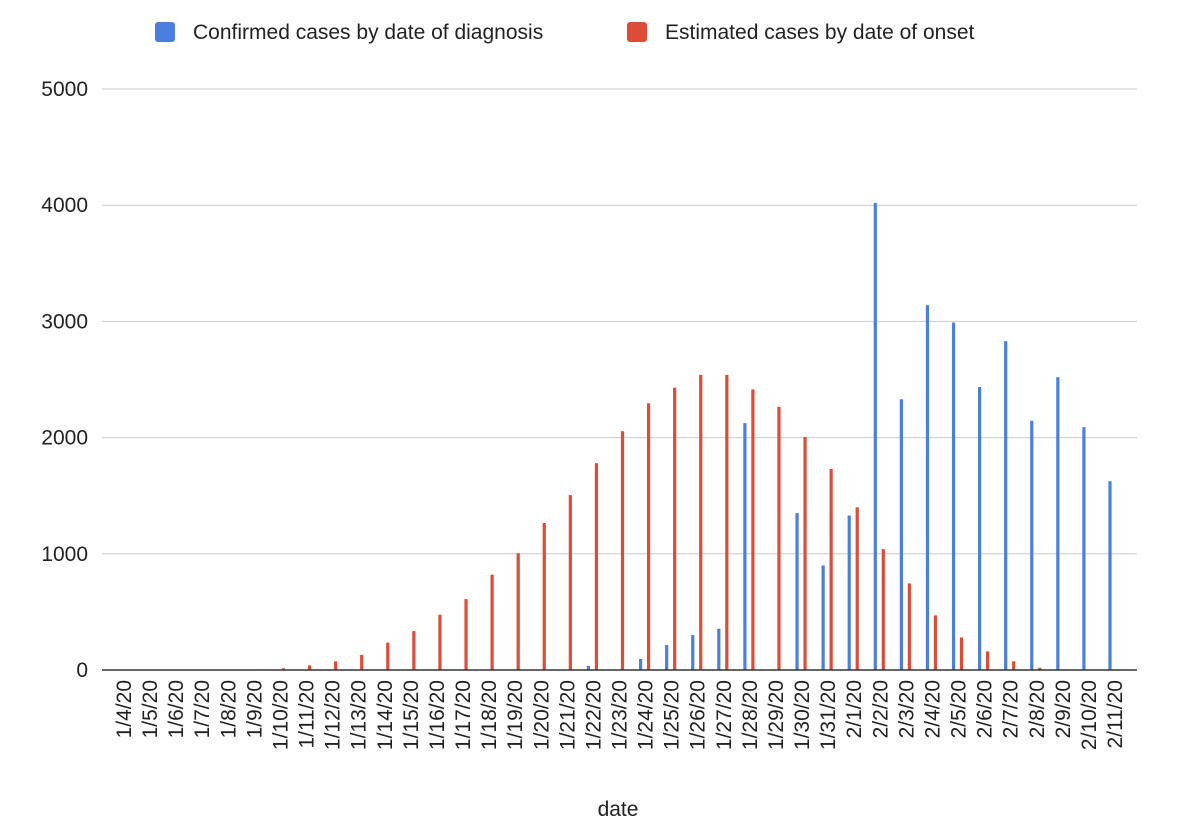 This screenshot has height=836, width=1182. Describe the element at coordinates (618, 809) in the screenshot. I see `x-axis-title: date` at that location.